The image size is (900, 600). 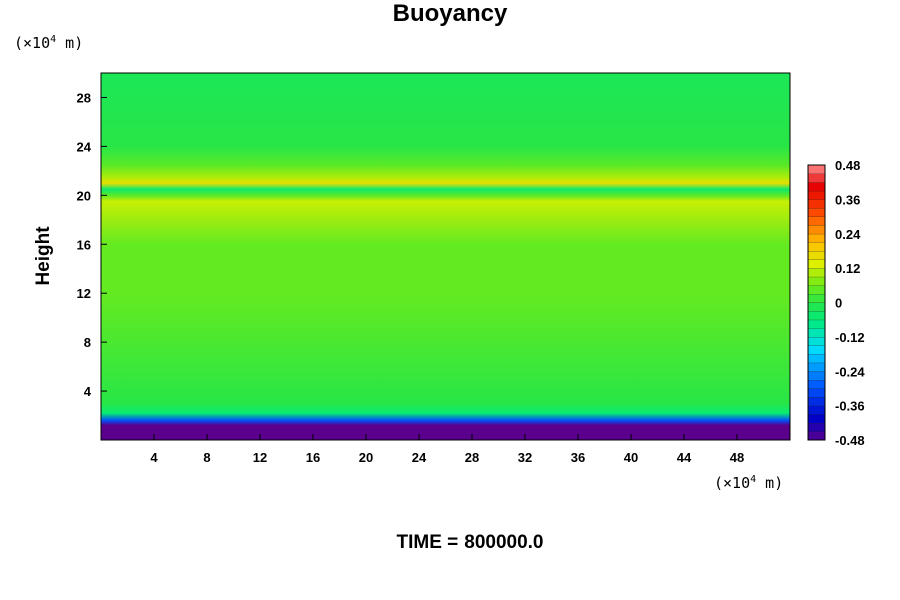 What do you see at coordinates (206, 457) in the screenshot?
I see `x-tick-label: 8` at bounding box center [206, 457].